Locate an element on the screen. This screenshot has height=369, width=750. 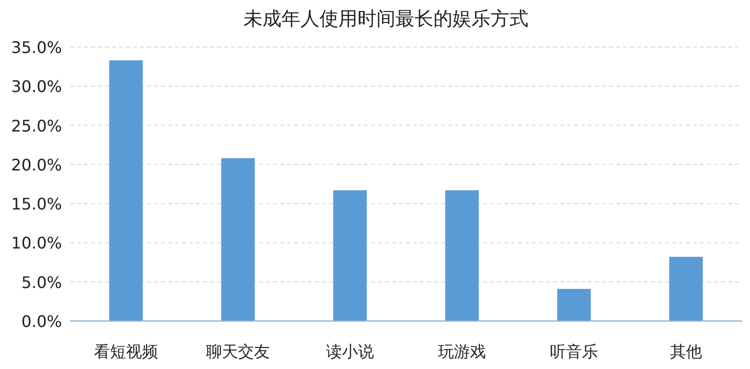
y-tick-label: 20.0% is located at coordinates (36, 164).